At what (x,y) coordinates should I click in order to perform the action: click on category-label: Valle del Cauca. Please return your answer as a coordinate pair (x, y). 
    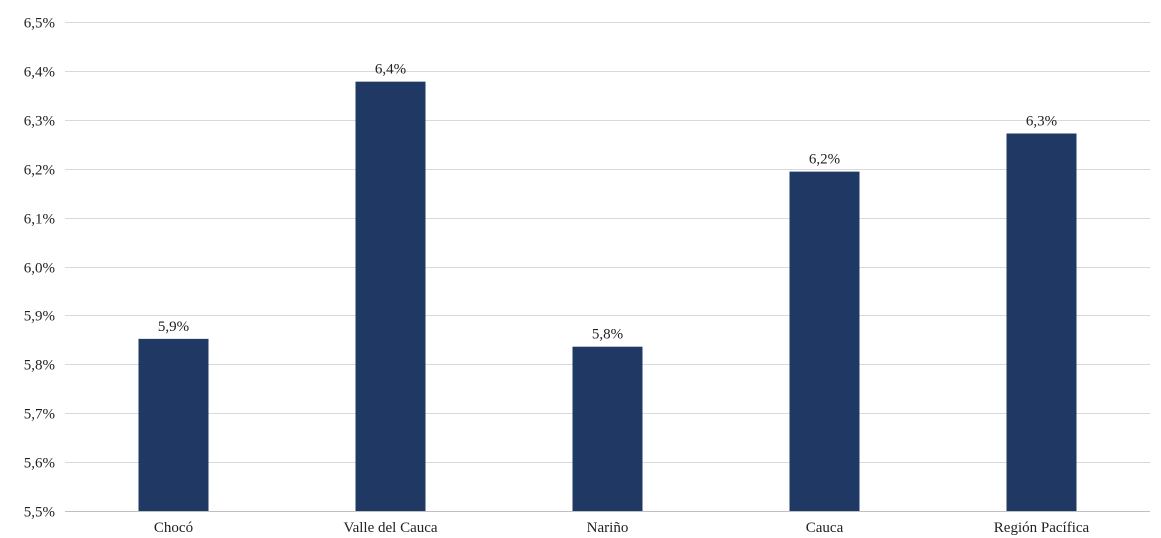
    Looking at the image, I should click on (390, 528).